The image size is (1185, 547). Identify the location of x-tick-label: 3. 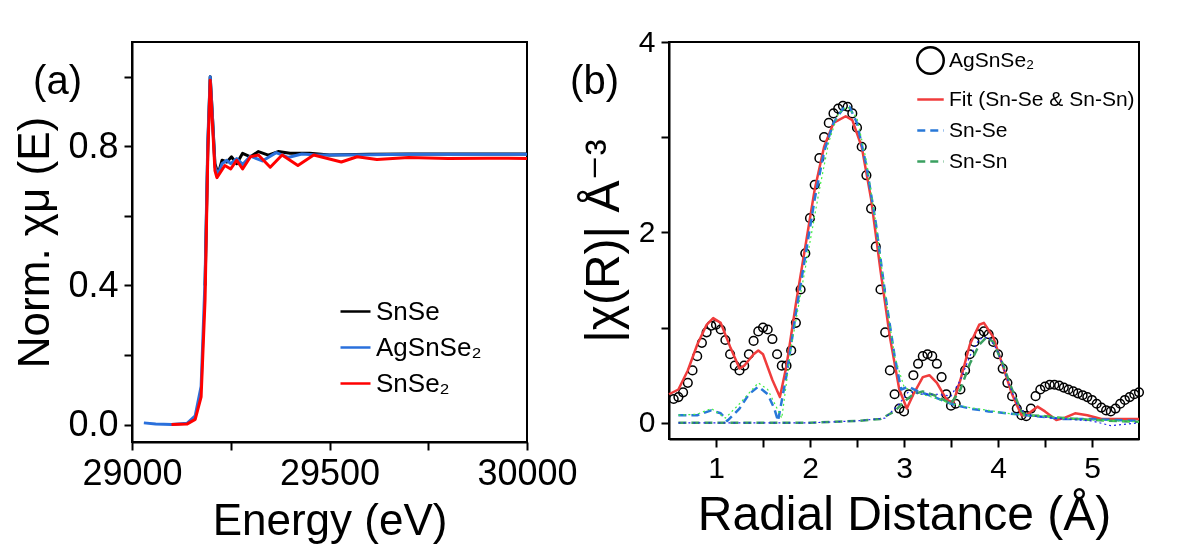
(904, 467).